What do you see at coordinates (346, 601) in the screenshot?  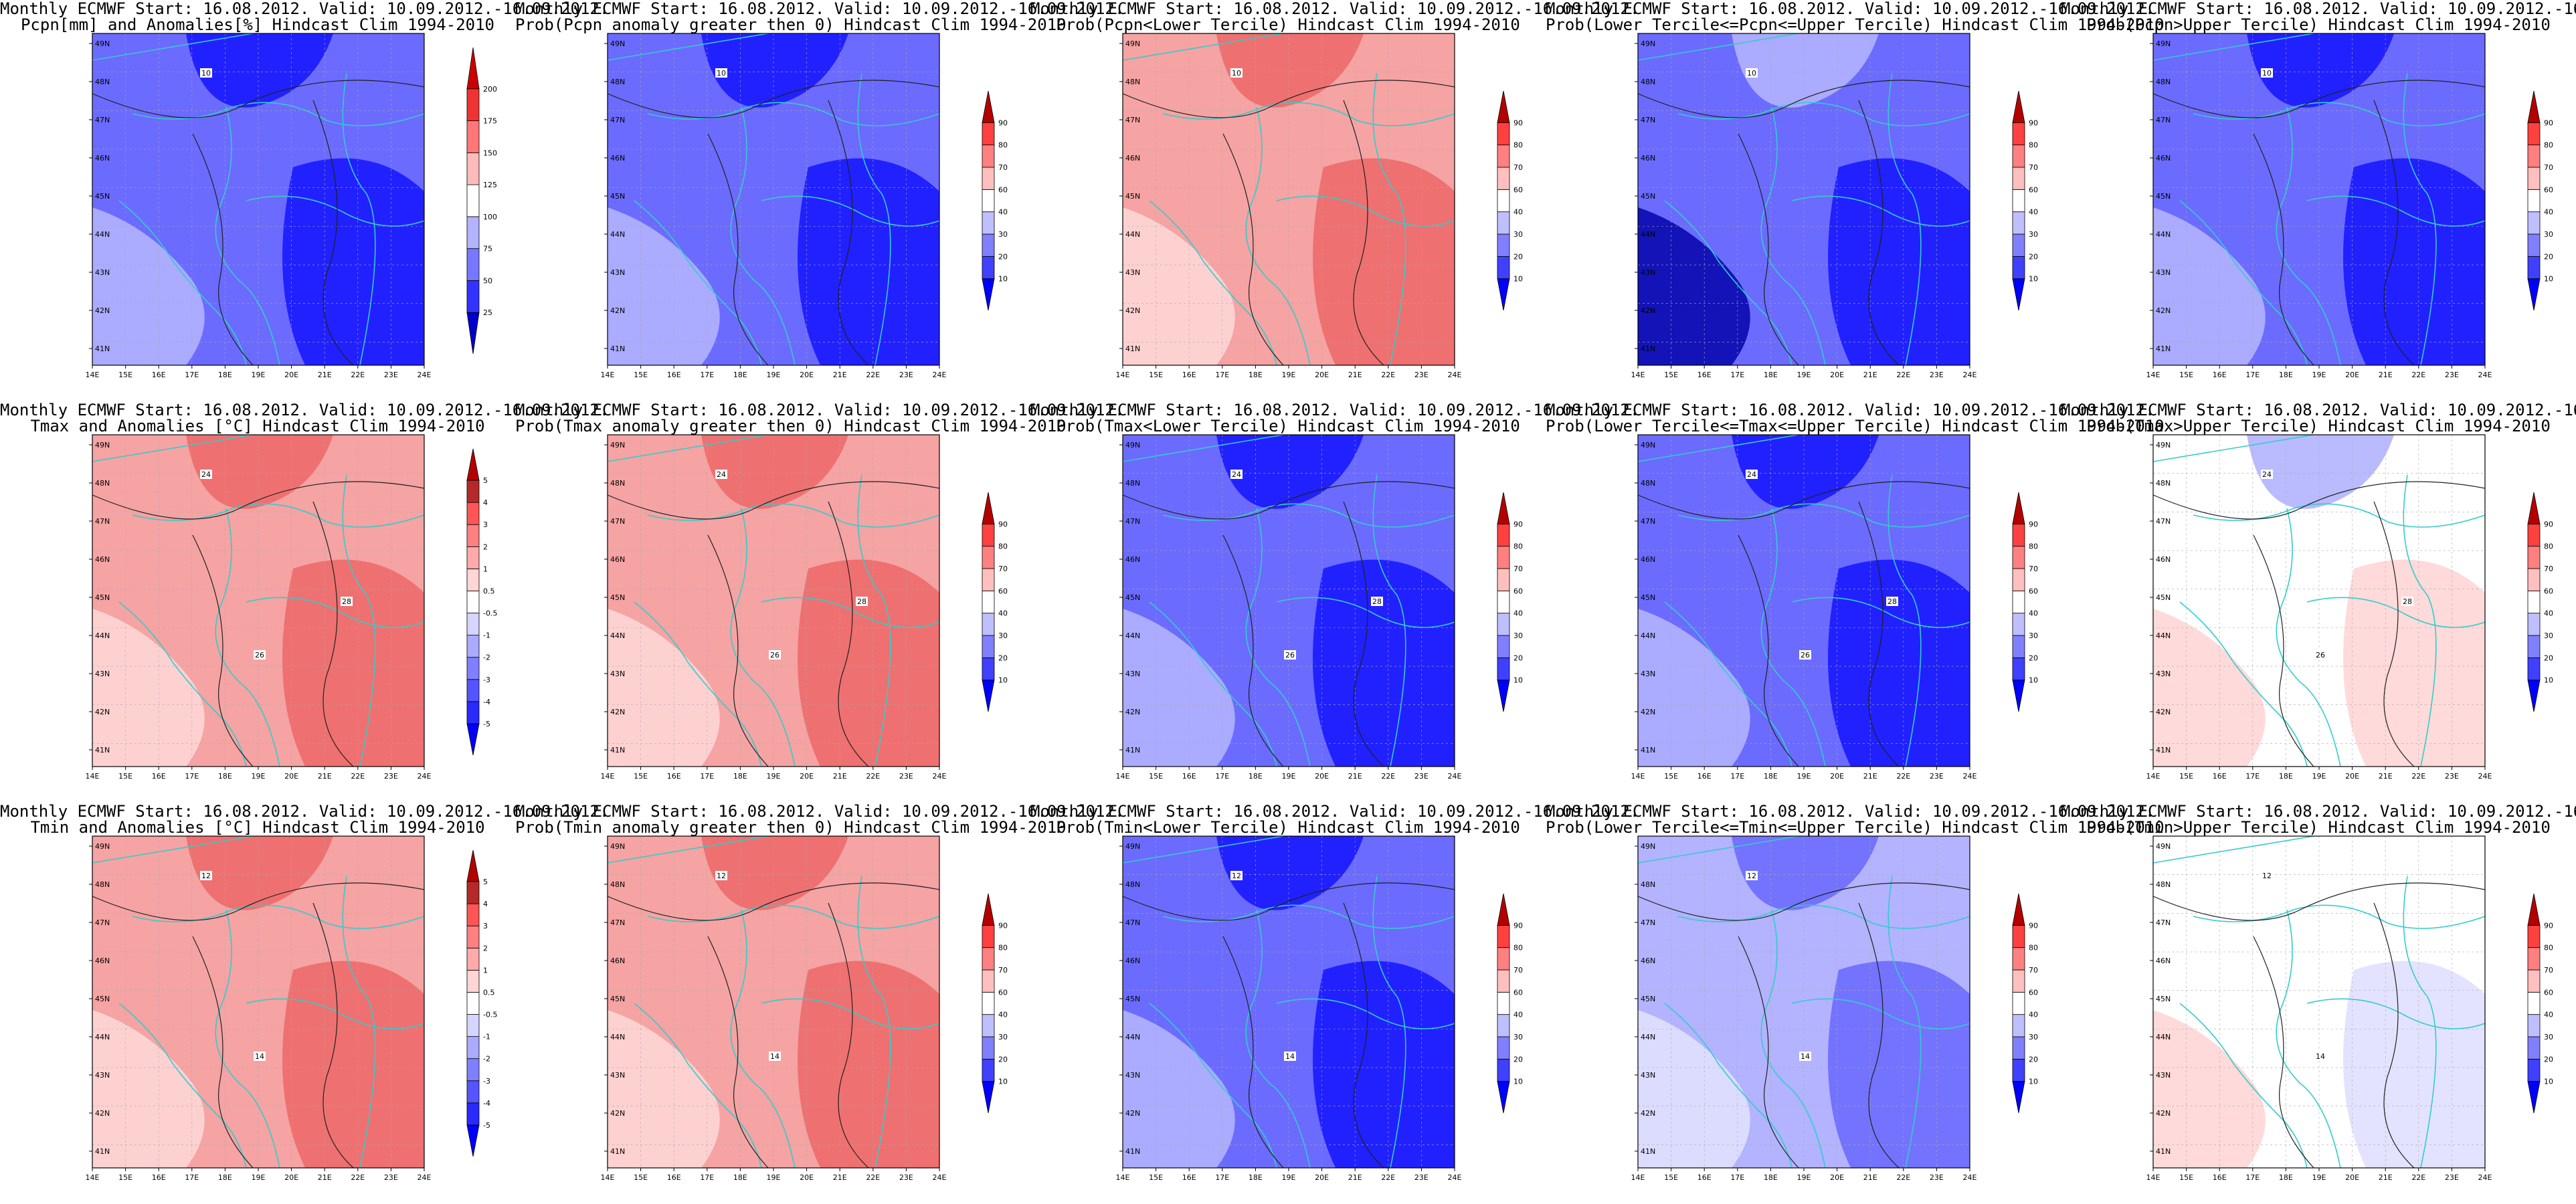 I see `svg-text: 28` at bounding box center [346, 601].